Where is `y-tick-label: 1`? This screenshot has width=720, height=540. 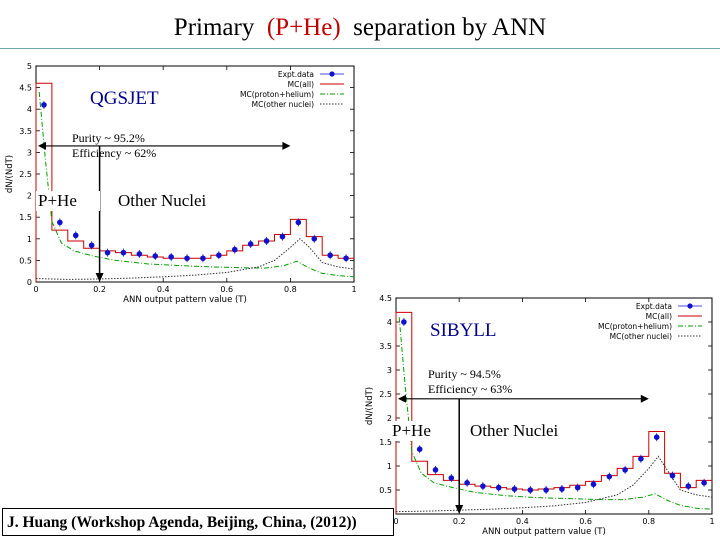 y-tick-label: 1 is located at coordinates (389, 466).